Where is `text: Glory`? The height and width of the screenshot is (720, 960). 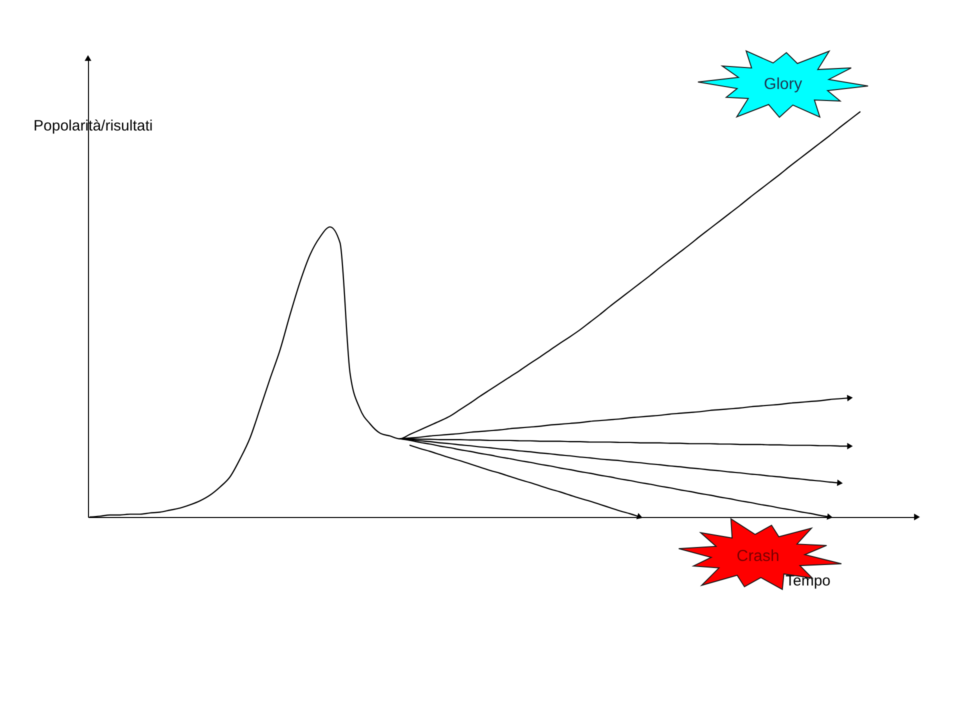
text: Glory is located at coordinates (783, 84).